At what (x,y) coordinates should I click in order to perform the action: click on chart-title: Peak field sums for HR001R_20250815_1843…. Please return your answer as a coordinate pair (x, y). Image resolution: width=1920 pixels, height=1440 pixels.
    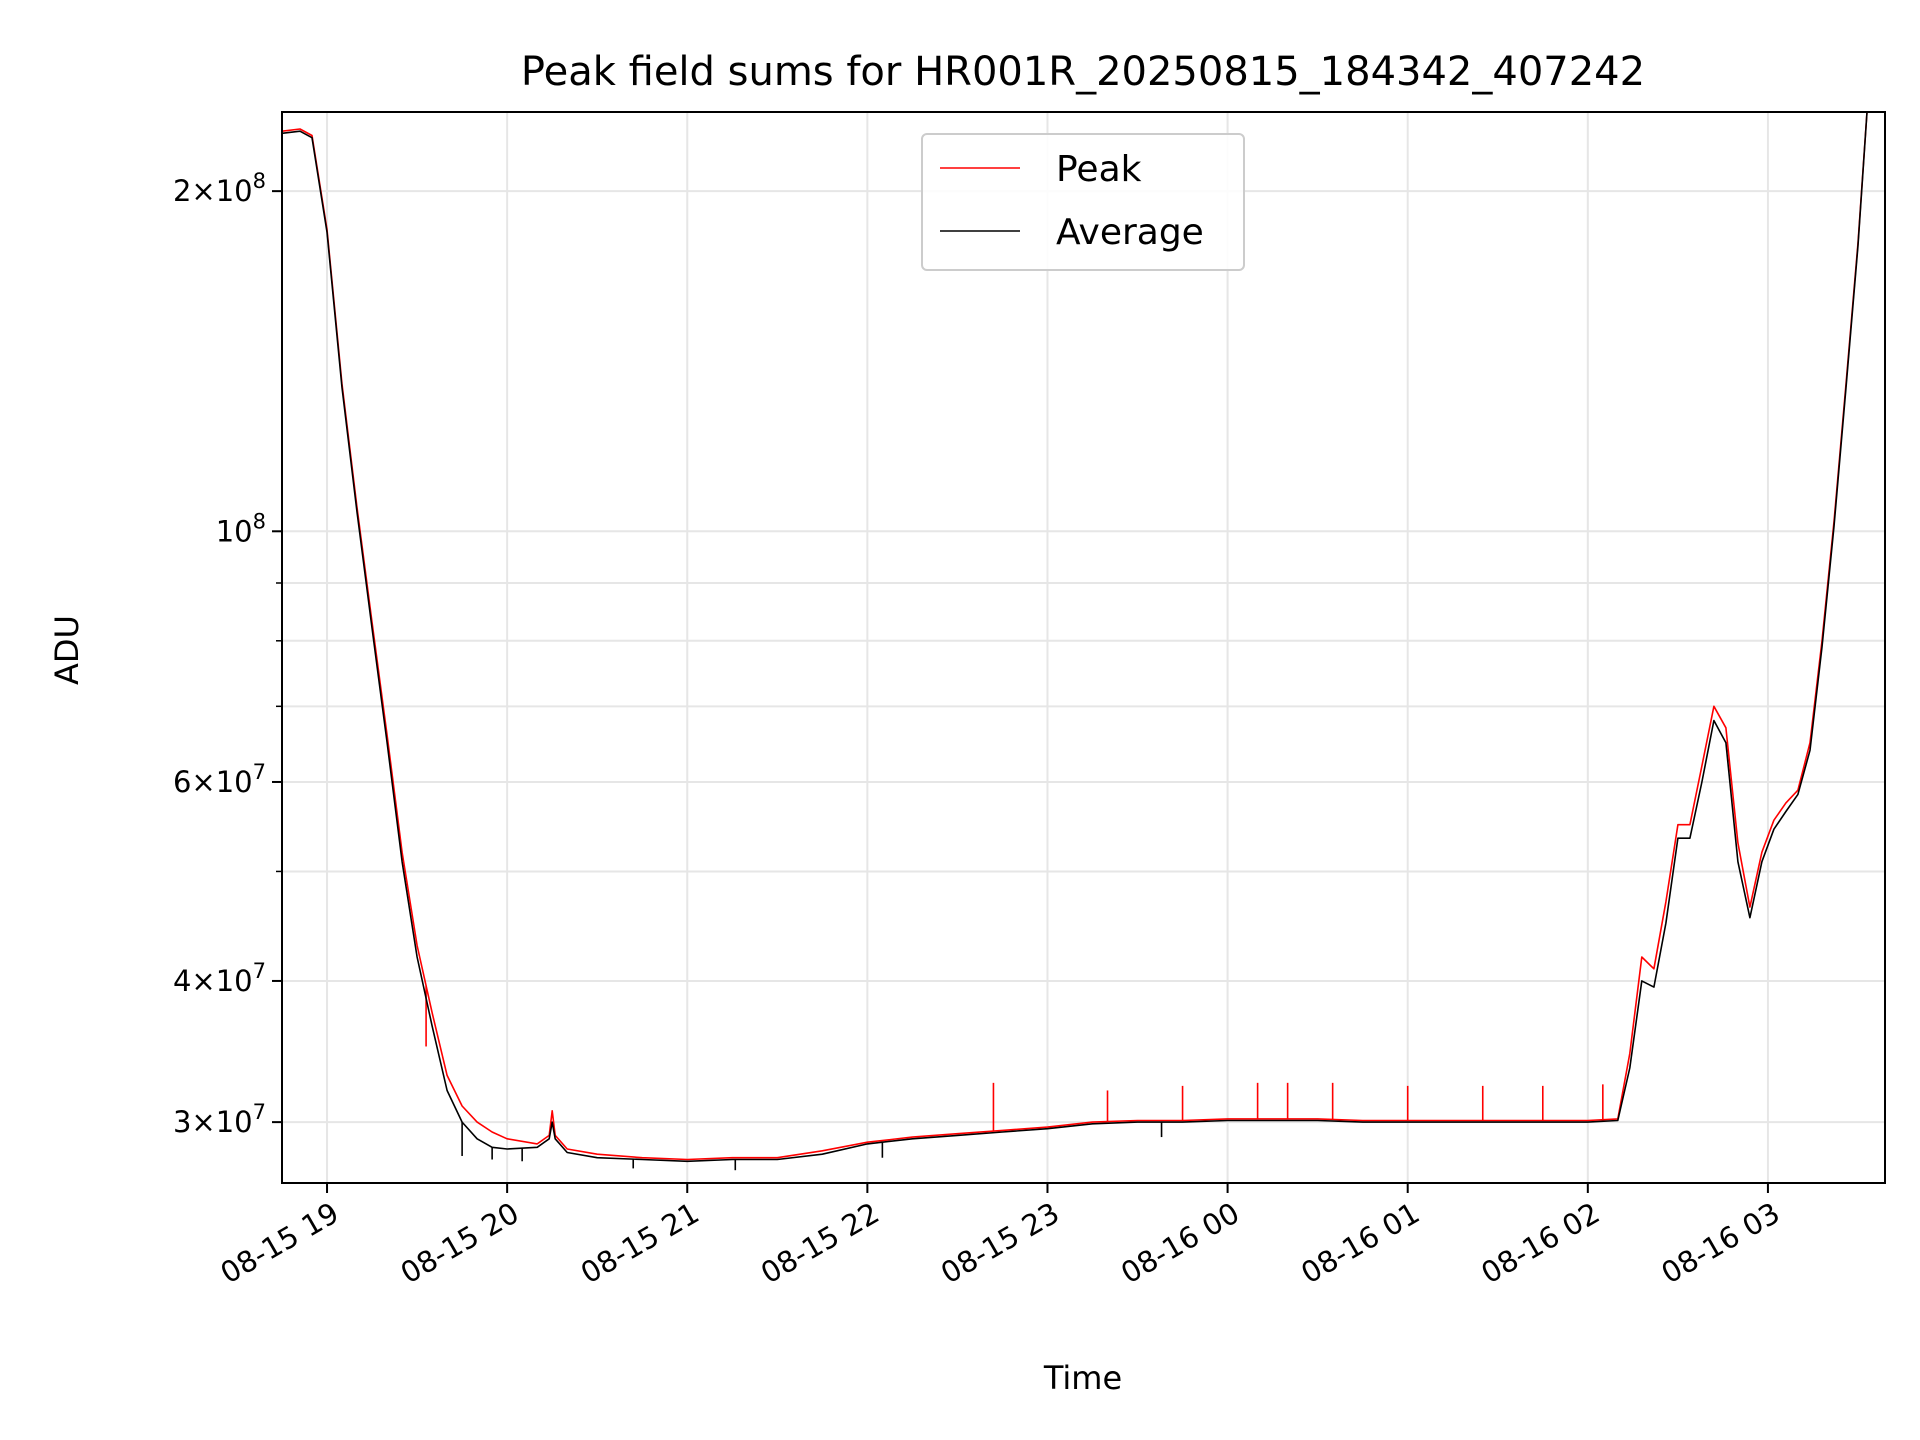
    Looking at the image, I should click on (1083, 72).